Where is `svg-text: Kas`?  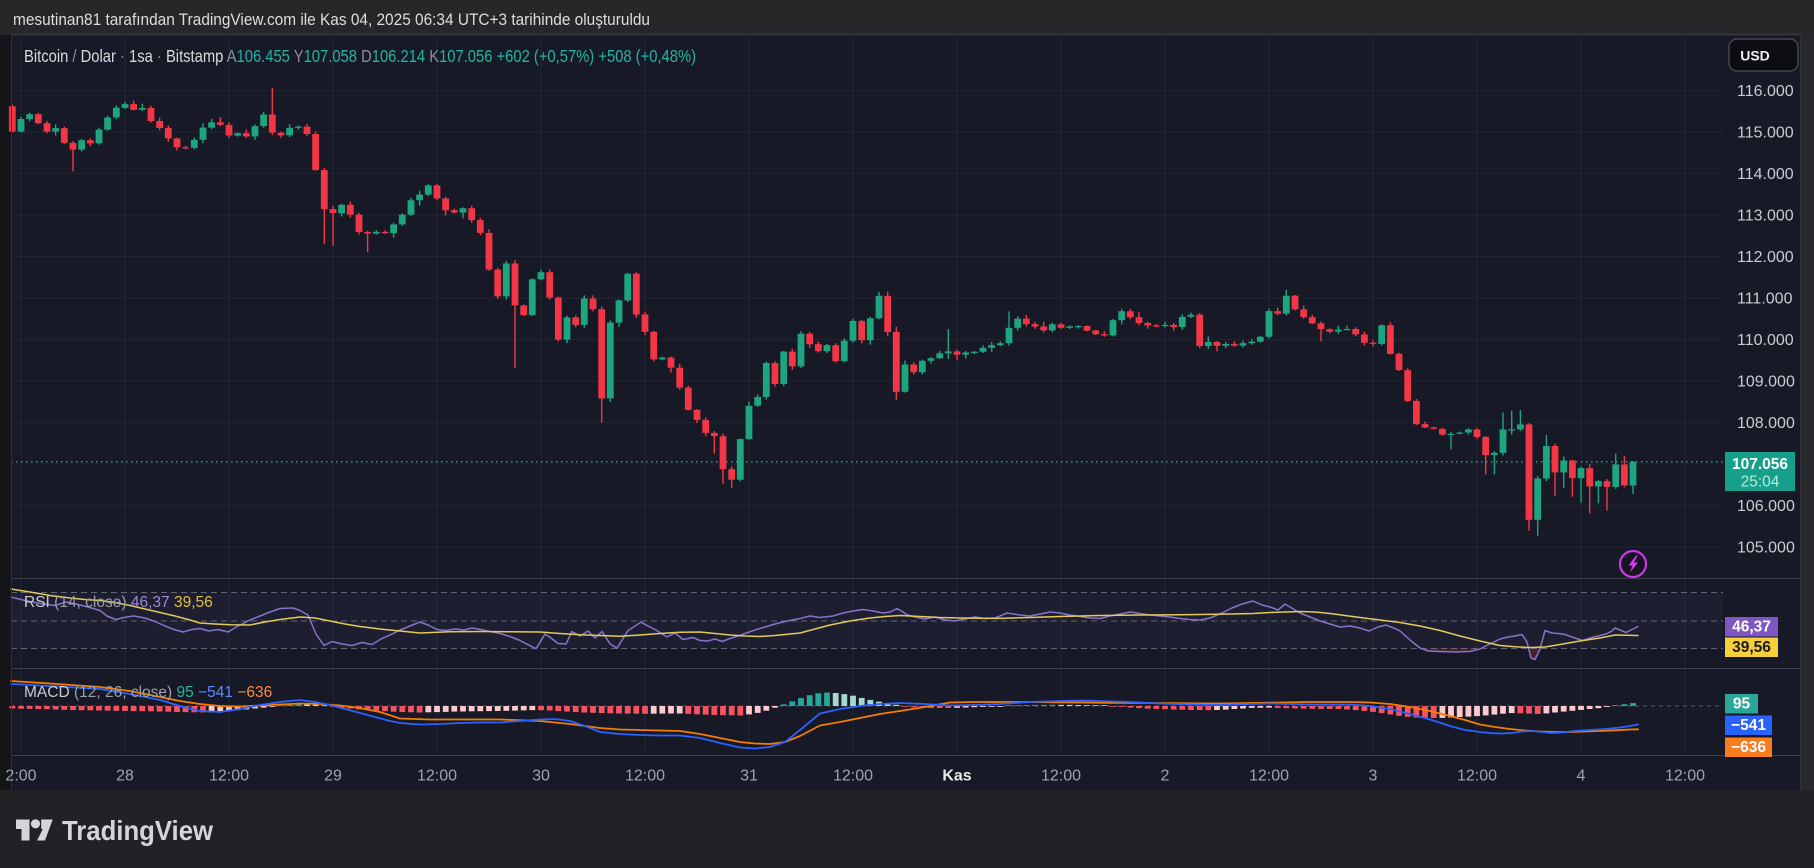
svg-text: Kas is located at coordinates (956, 776).